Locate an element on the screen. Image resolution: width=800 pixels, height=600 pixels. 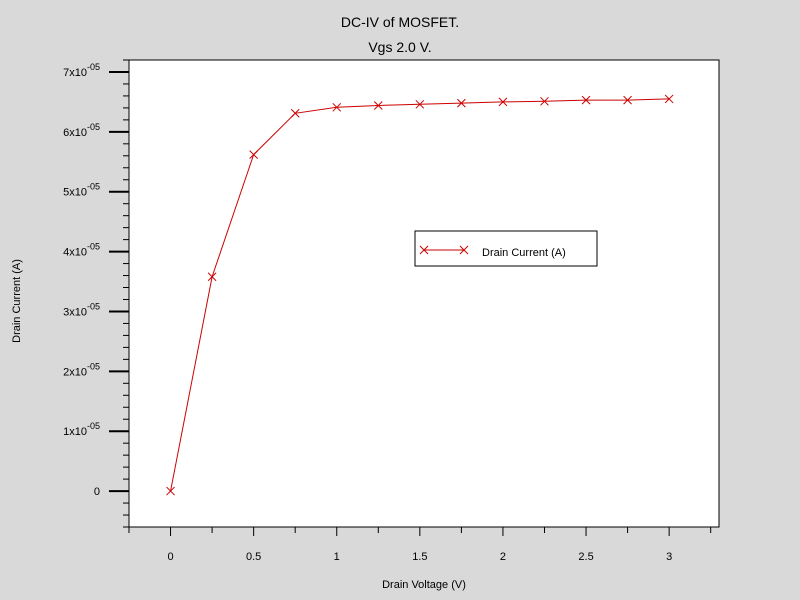
legend-label: Drain Current (A) is located at coordinates (524, 253).